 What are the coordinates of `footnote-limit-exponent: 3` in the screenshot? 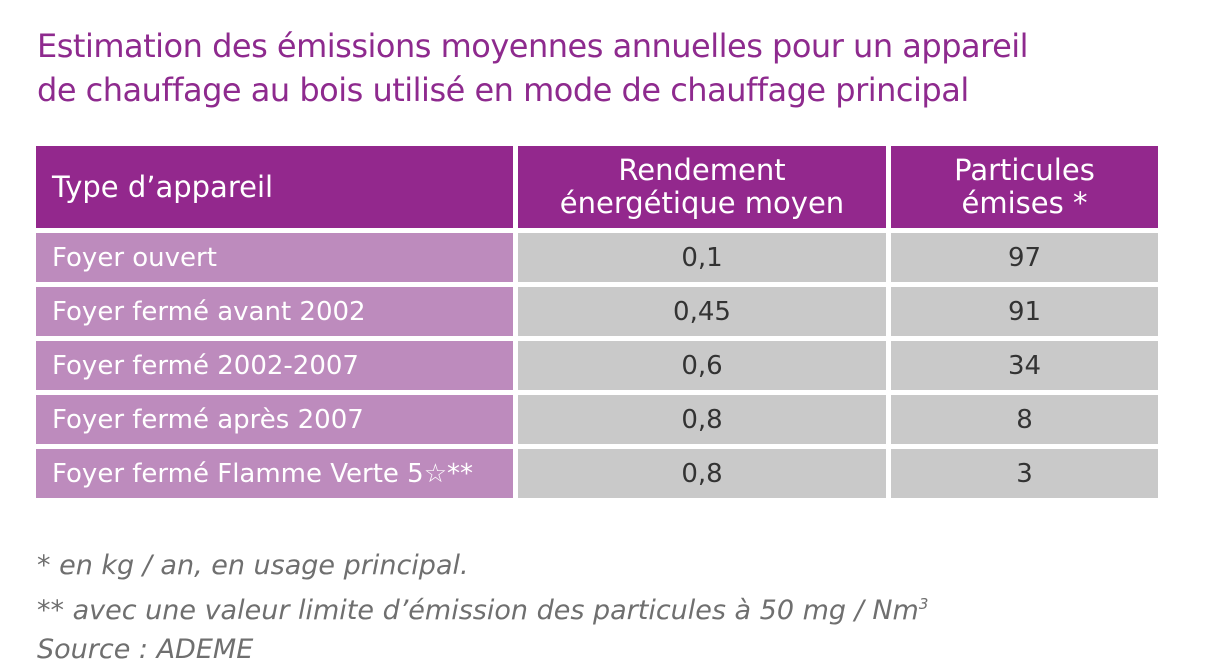 It's located at (923, 604).